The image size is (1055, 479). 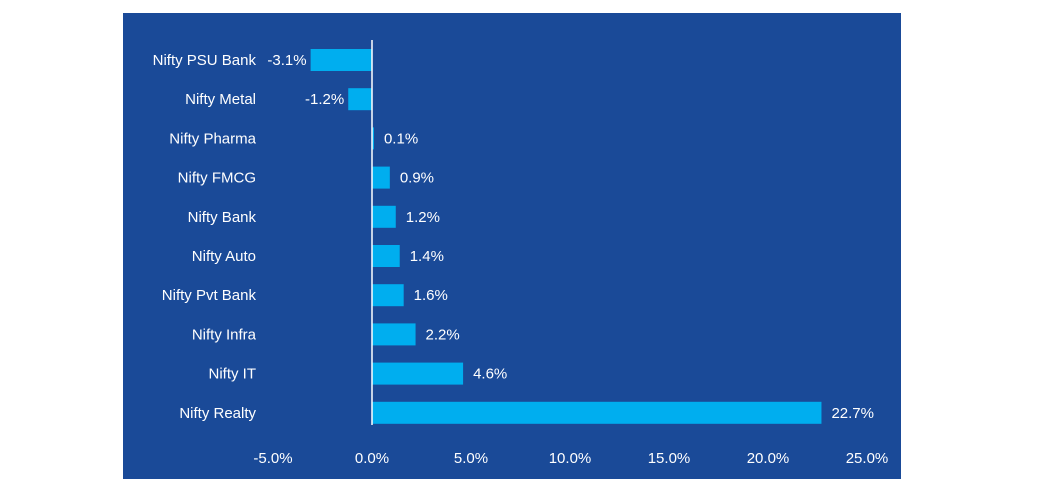 What do you see at coordinates (217, 178) in the screenshot?
I see `category-label: Nifty FMCG` at bounding box center [217, 178].